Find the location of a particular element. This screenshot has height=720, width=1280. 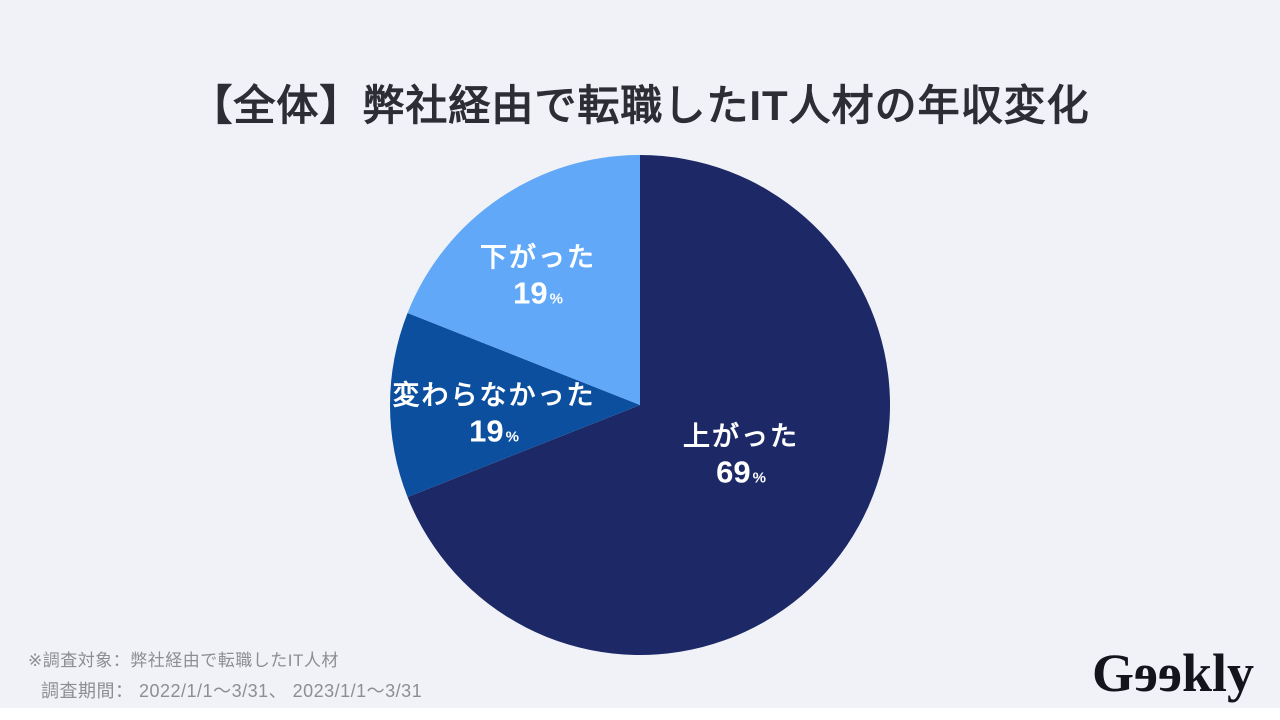

pie-label-unchanged: 変わらなかった 19% is located at coordinates (494, 413).